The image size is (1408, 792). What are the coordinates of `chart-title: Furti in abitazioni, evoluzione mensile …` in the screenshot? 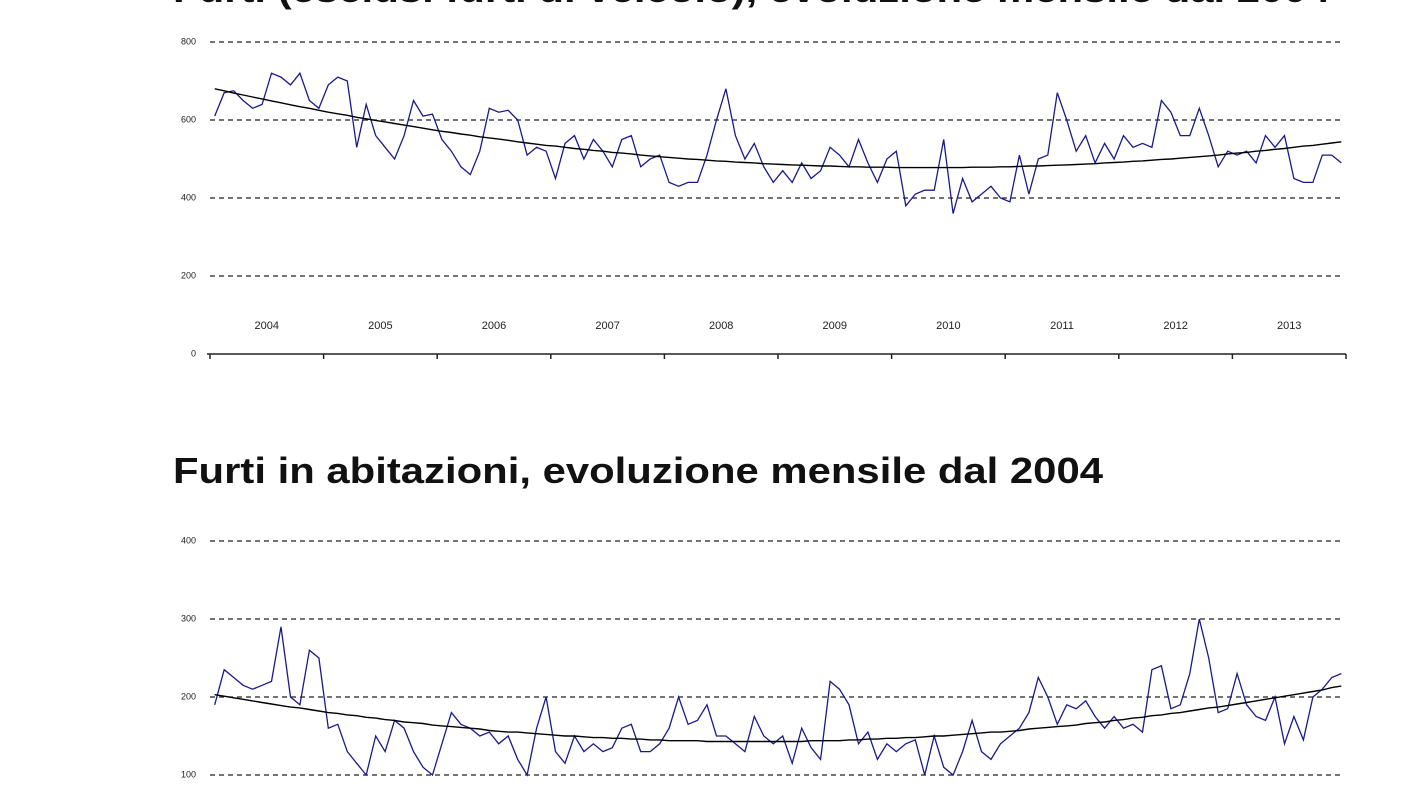 It's located at (638, 470).